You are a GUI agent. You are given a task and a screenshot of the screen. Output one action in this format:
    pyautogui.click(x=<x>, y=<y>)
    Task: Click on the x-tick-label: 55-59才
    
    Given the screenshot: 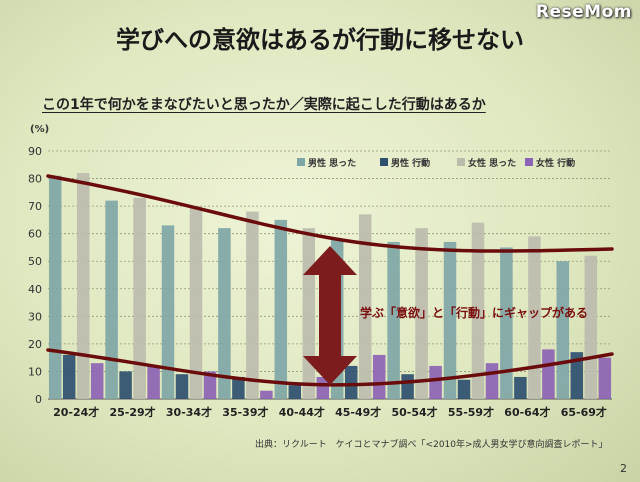 What is the action you would take?
    pyautogui.click(x=471, y=412)
    